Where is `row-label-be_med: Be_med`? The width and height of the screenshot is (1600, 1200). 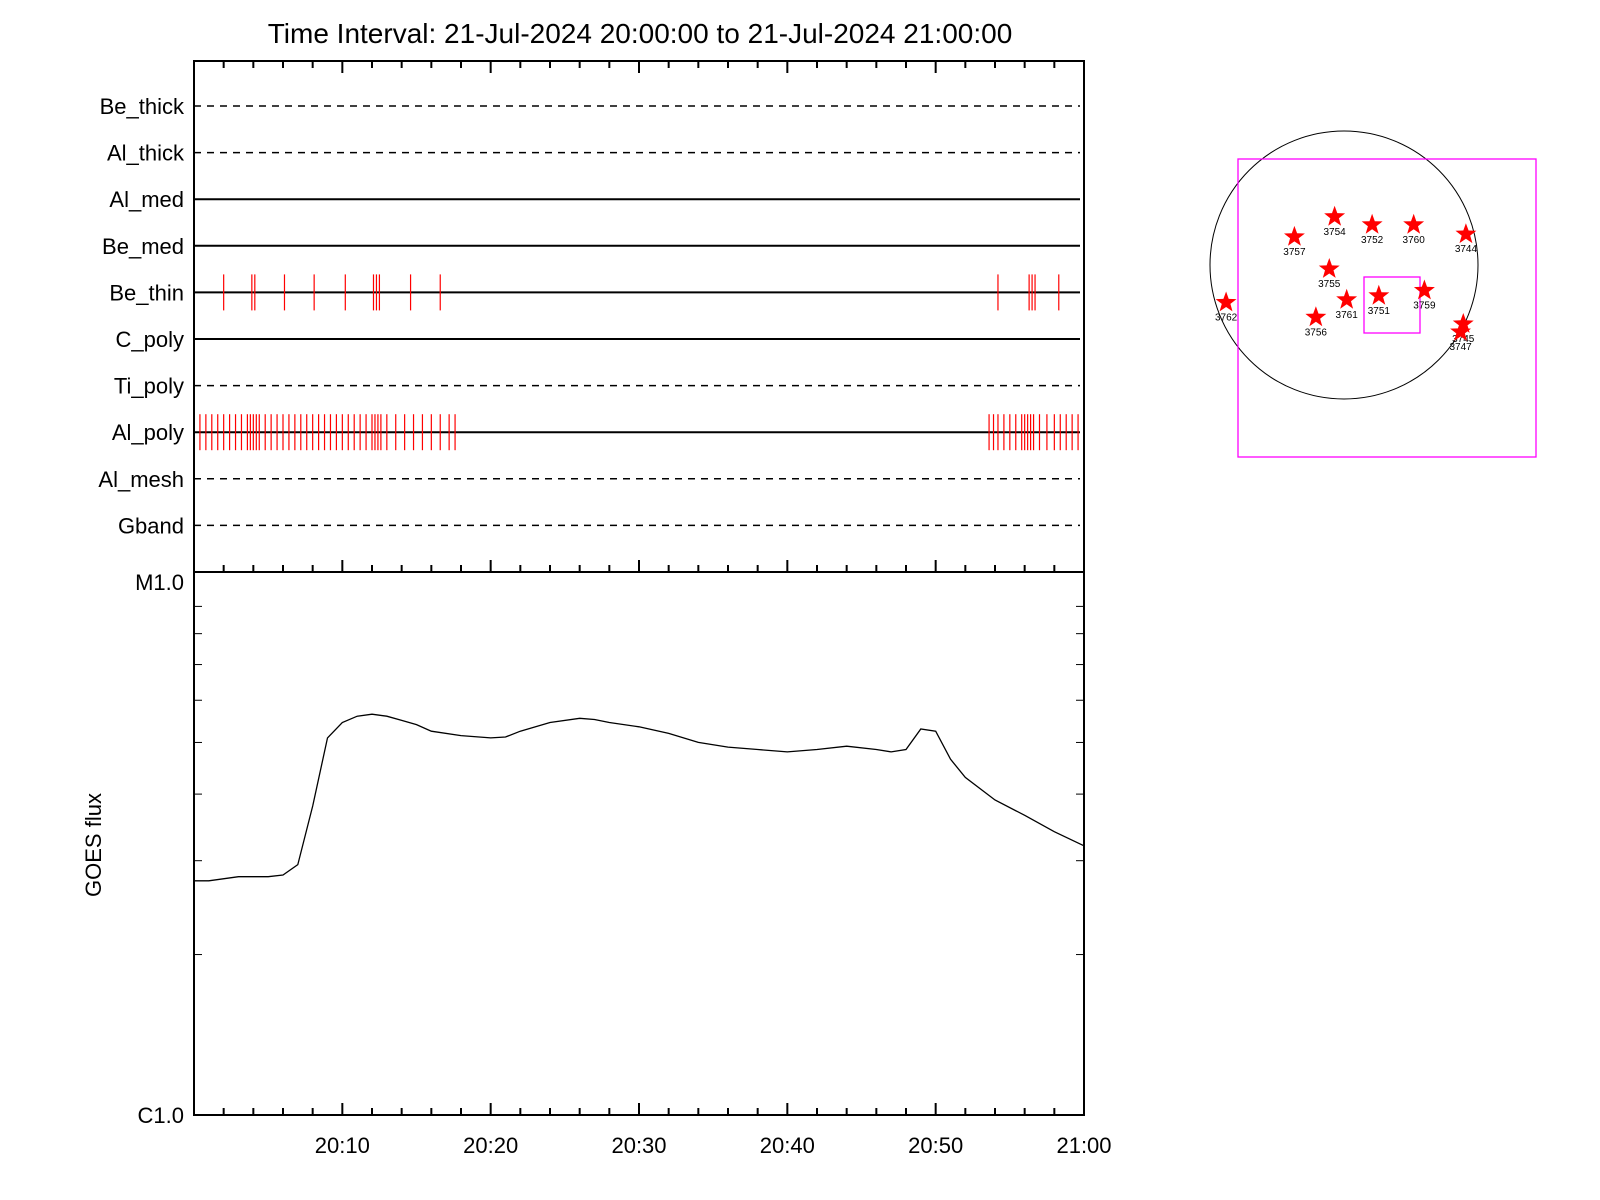 row-label-be_med: Be_med is located at coordinates (143, 246).